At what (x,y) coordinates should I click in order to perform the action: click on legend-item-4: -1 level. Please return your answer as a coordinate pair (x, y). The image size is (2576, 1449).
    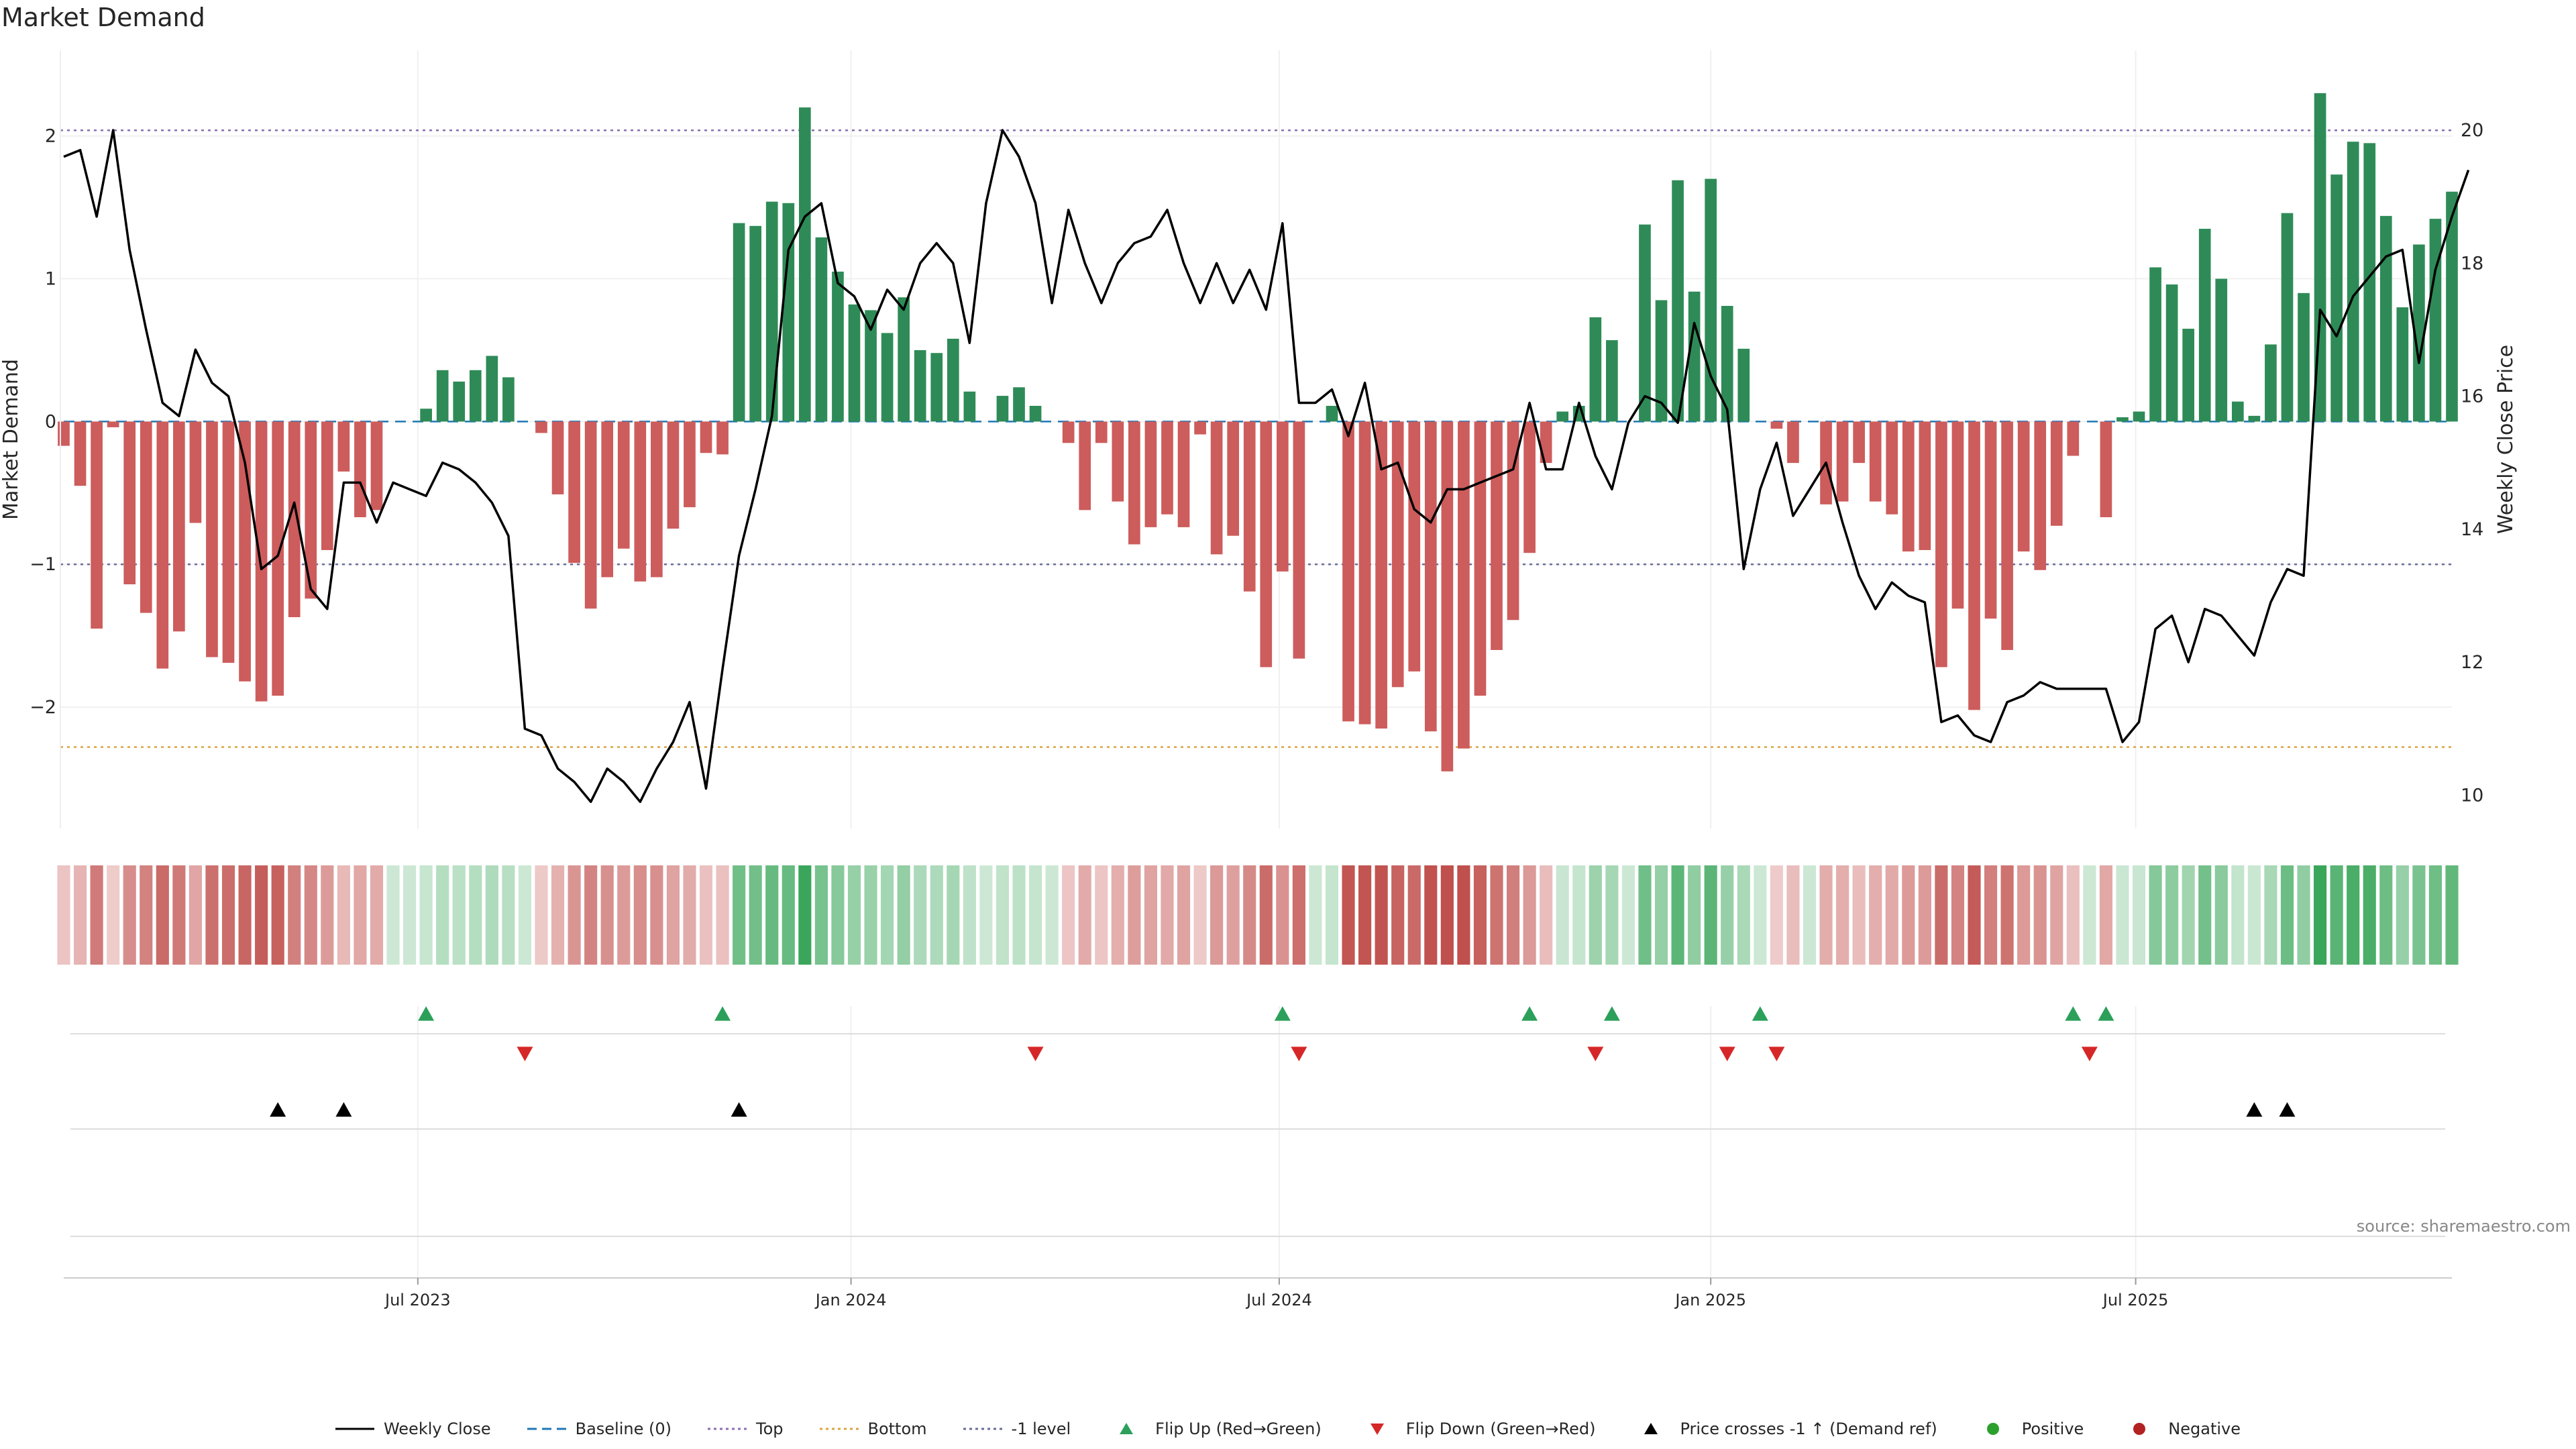
    Looking at the image, I should click on (1017, 1428).